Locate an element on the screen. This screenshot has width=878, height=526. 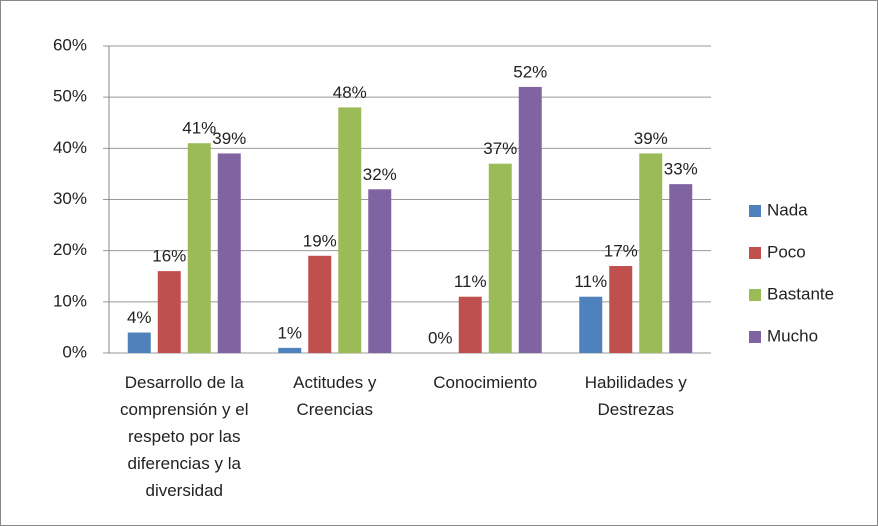
y-tick-label: 10% is located at coordinates (70, 300).